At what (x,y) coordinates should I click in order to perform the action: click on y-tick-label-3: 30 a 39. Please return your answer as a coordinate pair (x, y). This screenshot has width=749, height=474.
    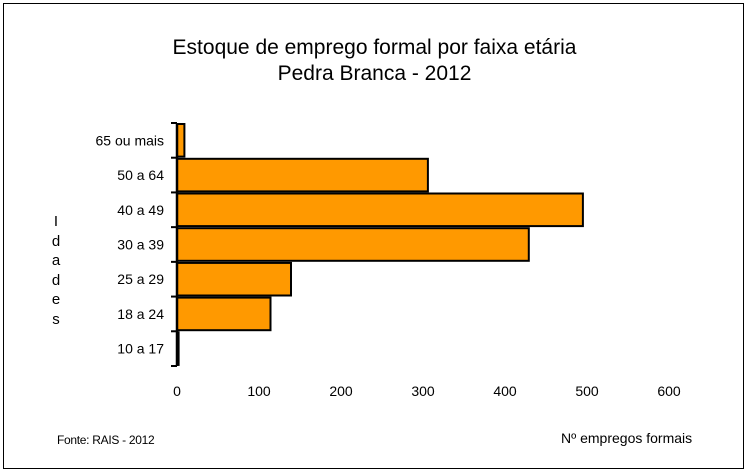
    Looking at the image, I should click on (140, 245).